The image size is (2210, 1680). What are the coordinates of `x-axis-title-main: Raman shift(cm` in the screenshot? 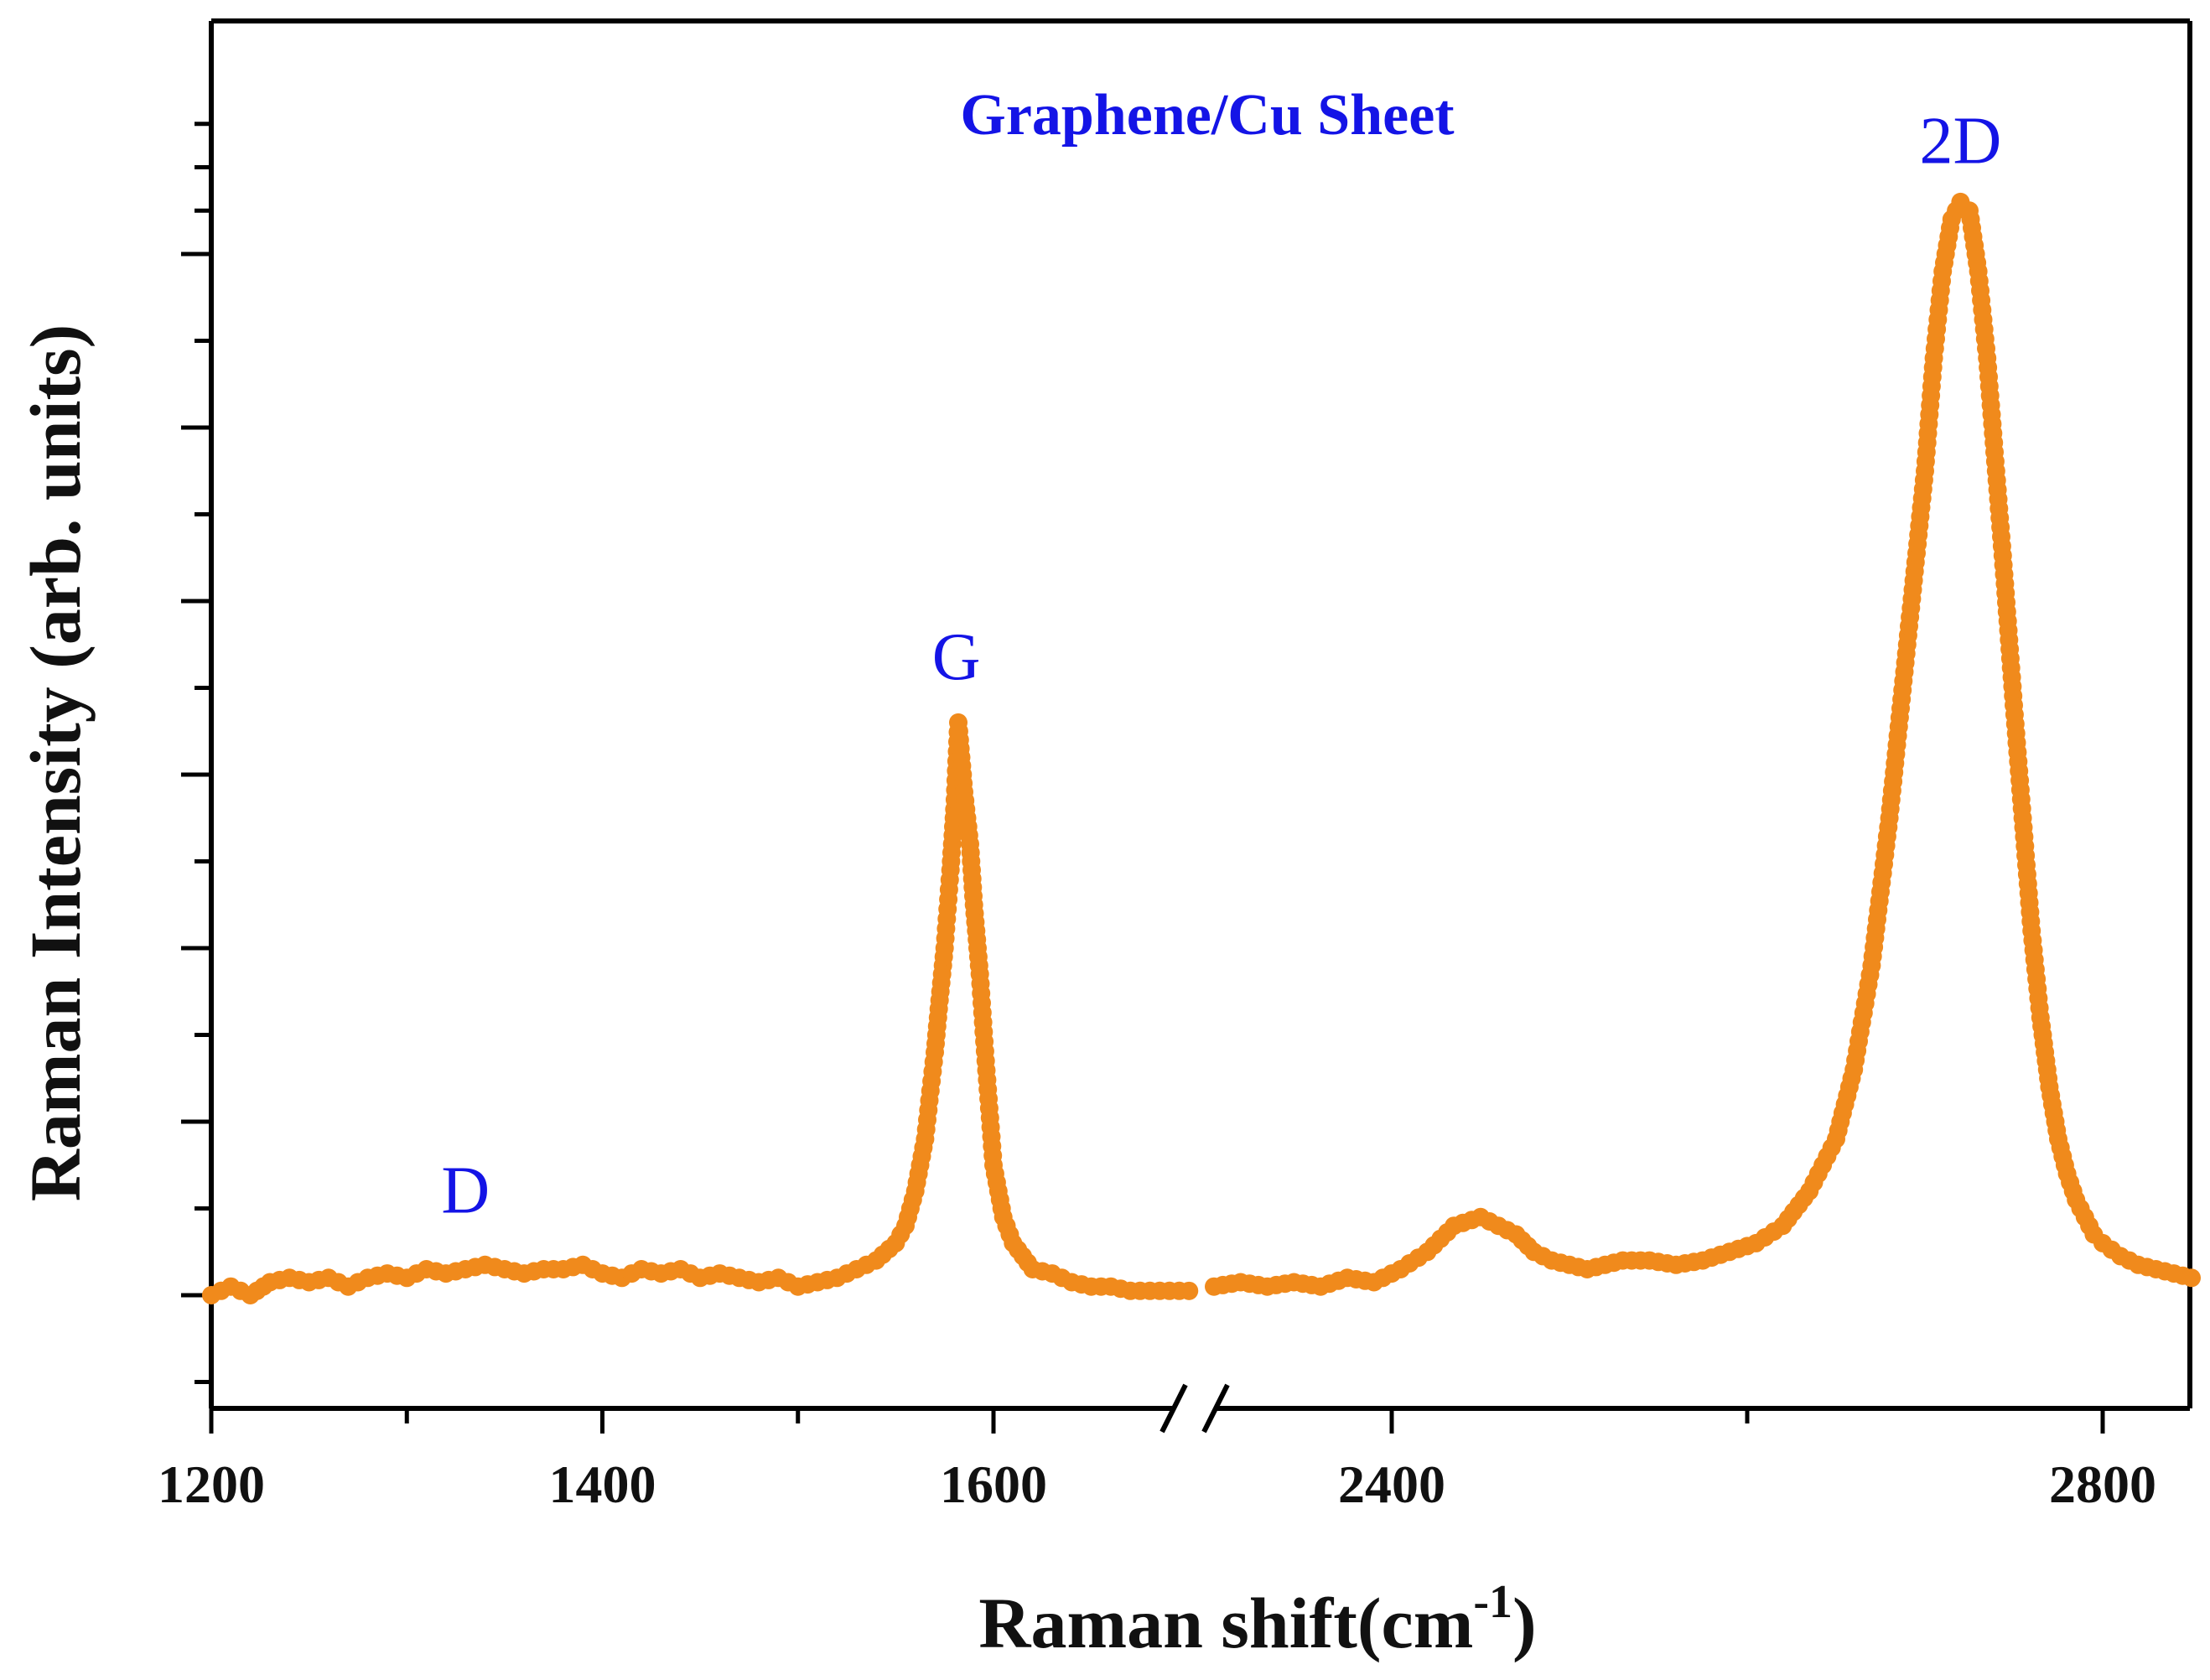 It's located at (1225, 1623).